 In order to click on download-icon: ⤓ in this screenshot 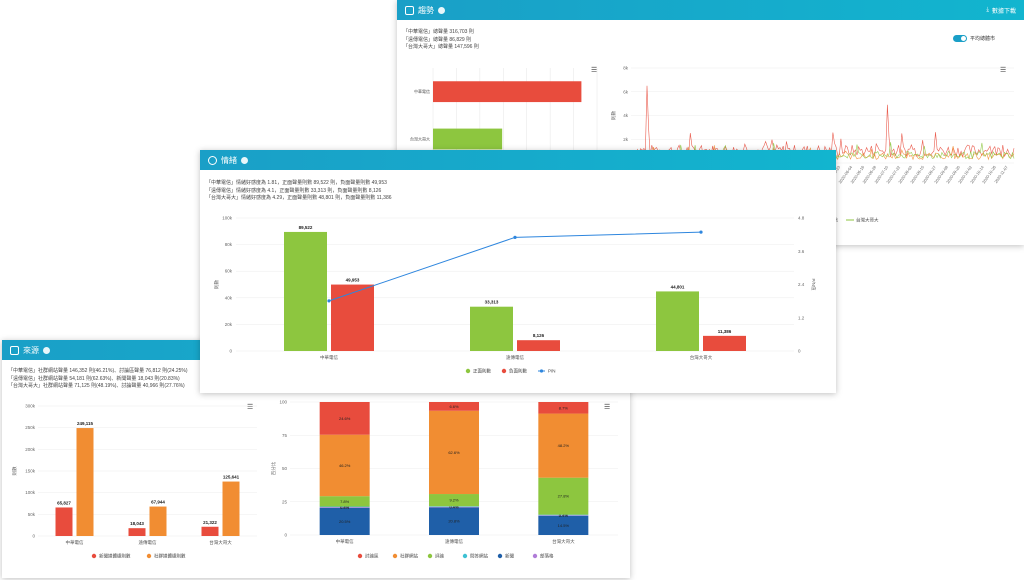, I will do `click(987, 9)`.